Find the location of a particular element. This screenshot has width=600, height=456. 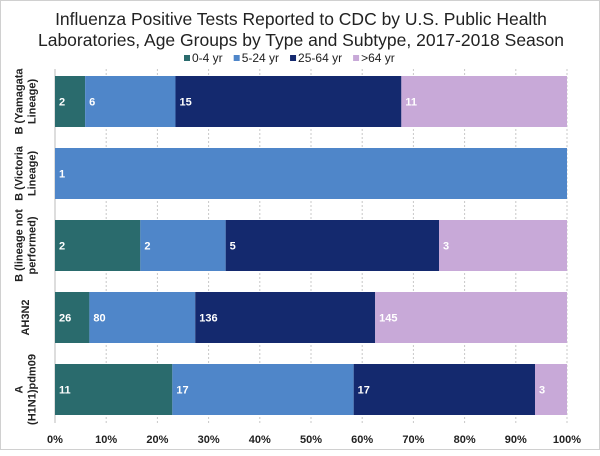

legend-label: >64 yr is located at coordinates (378, 58).